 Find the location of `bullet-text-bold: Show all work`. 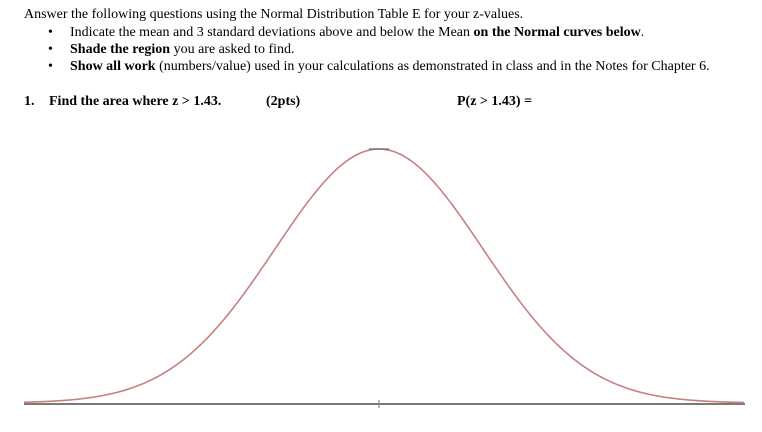

bullet-text-bold: Show all work is located at coordinates (113, 66).